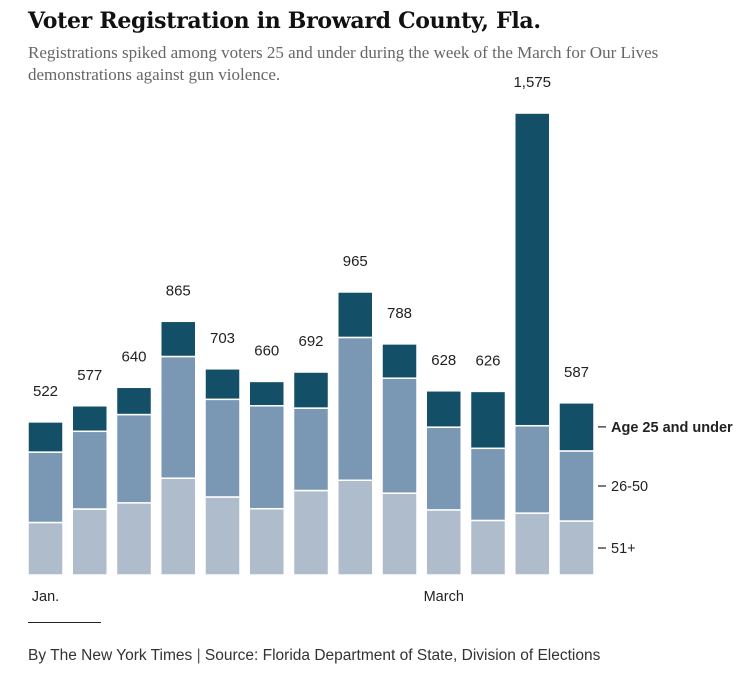 This screenshot has height=677, width=750. Describe the element at coordinates (310, 341) in the screenshot. I see `bar-total-label: 692` at that location.